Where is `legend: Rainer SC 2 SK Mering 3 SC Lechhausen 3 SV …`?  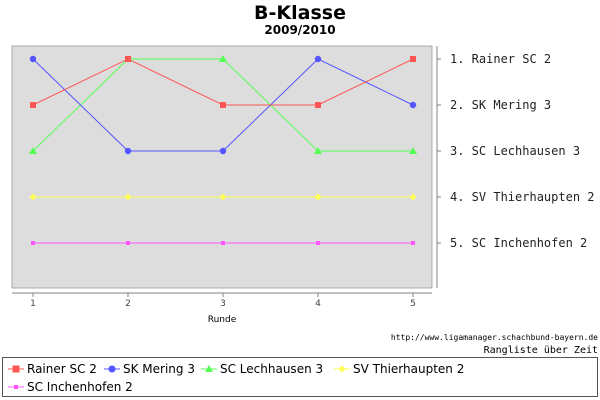 legend: Rainer SC 2 SK Mering 3 SC Lechhausen 3 SV … is located at coordinates (300, 377).